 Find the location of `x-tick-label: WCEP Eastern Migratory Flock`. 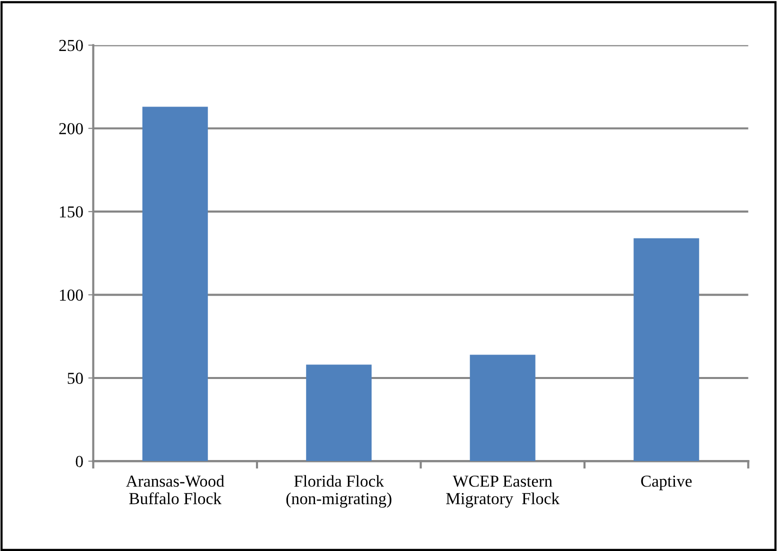

x-tick-label: WCEP Eastern Migratory Flock is located at coordinates (503, 492).